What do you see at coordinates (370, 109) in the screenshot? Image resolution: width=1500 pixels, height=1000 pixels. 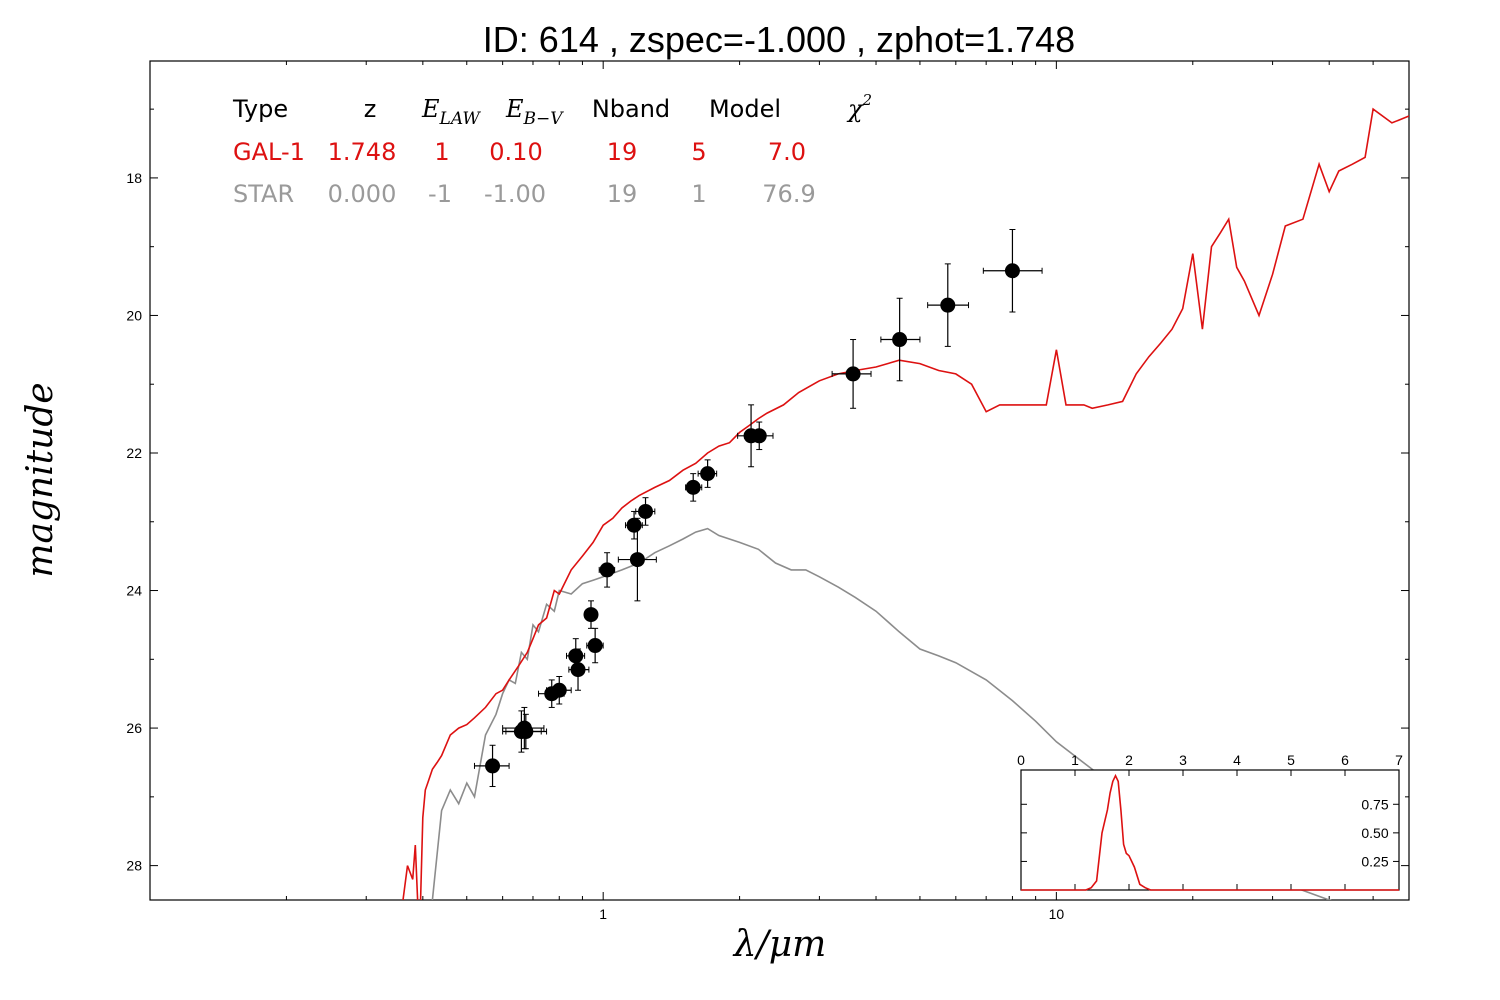 I see `header-z: z` at bounding box center [370, 109].